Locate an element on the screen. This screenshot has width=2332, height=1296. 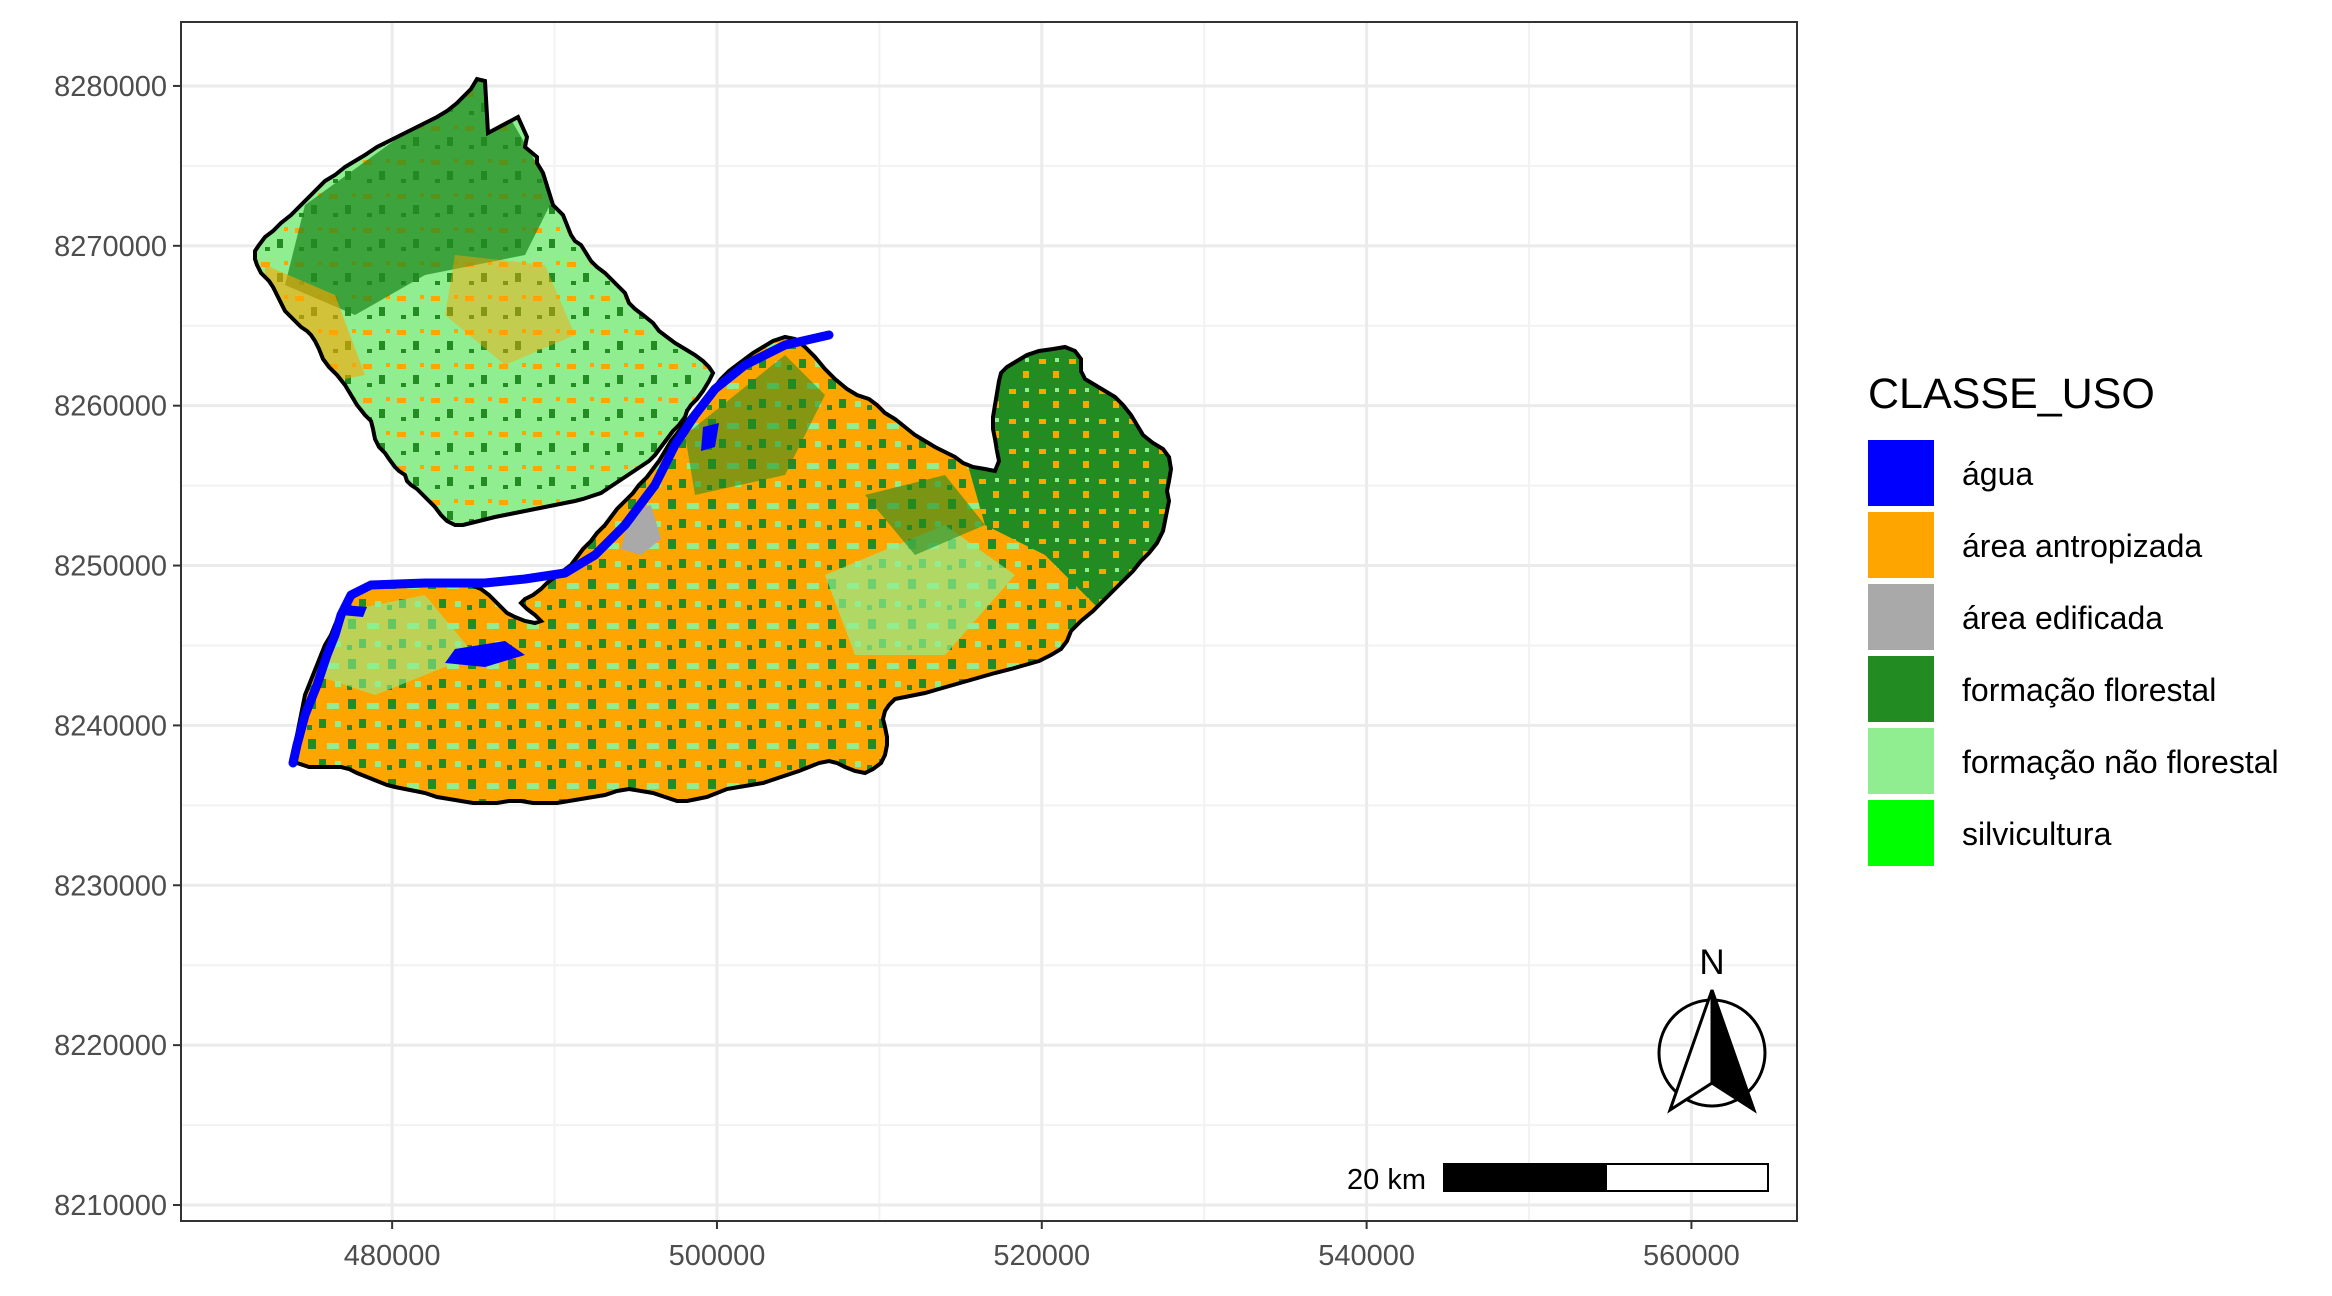
y-tick-label: 8240000 is located at coordinates (110, 726).